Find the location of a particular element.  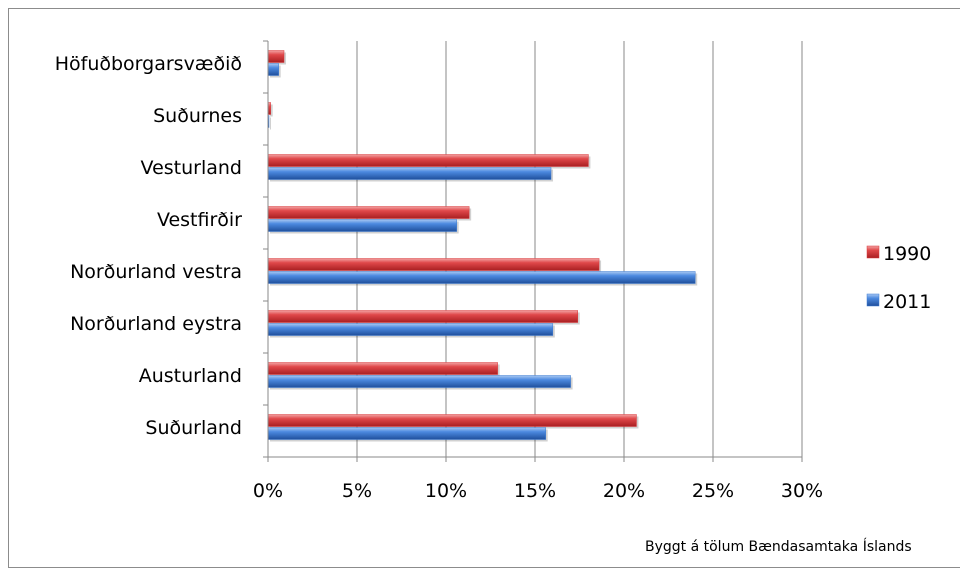

bar-1990-Norðurland eystra is located at coordinates (422, 316).